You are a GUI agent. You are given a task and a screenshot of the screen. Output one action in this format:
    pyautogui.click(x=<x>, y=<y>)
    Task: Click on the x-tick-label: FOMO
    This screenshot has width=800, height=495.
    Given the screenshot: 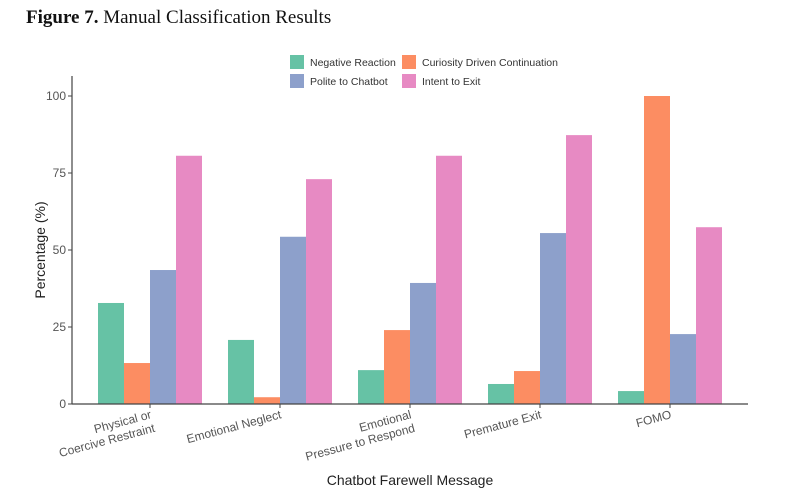 What is the action you would take?
    pyautogui.click(x=653, y=418)
    